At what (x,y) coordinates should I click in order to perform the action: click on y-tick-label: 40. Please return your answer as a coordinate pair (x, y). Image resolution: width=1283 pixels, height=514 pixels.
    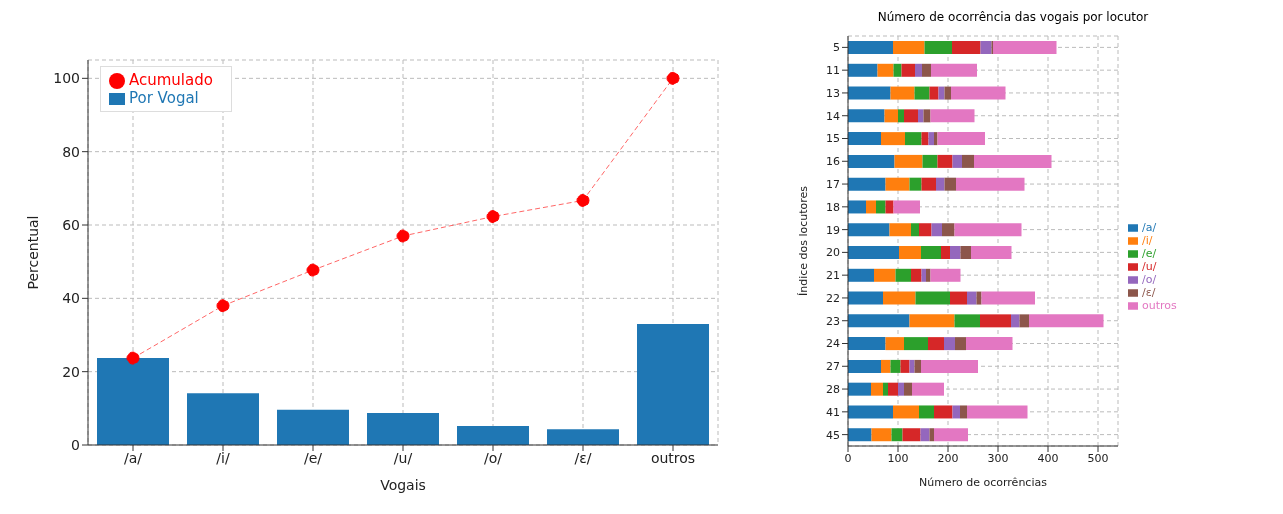
    Looking at the image, I should click on (71, 298).